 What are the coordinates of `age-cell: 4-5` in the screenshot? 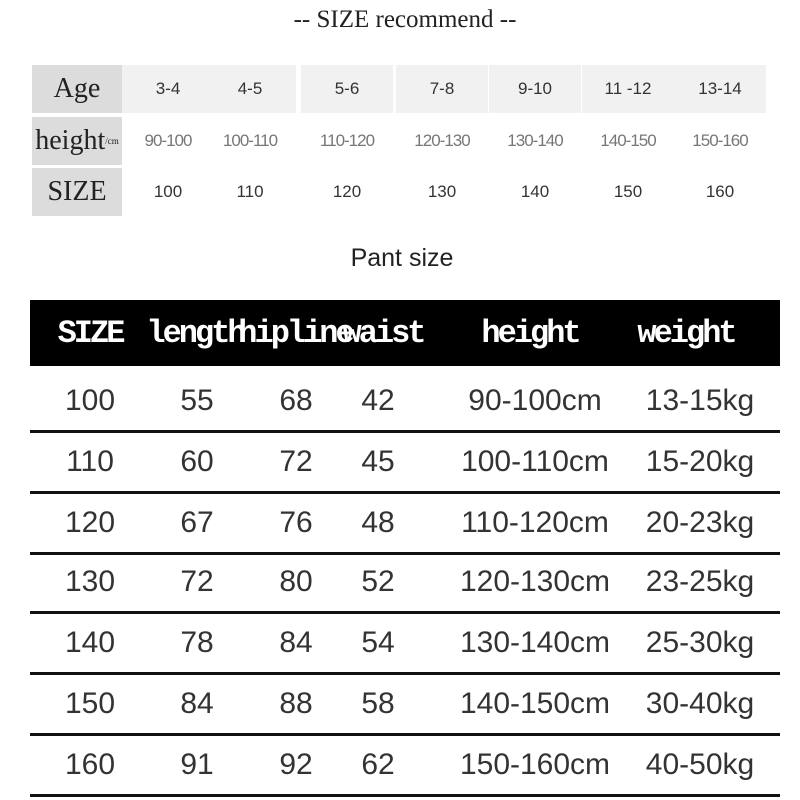 It's located at (250, 89).